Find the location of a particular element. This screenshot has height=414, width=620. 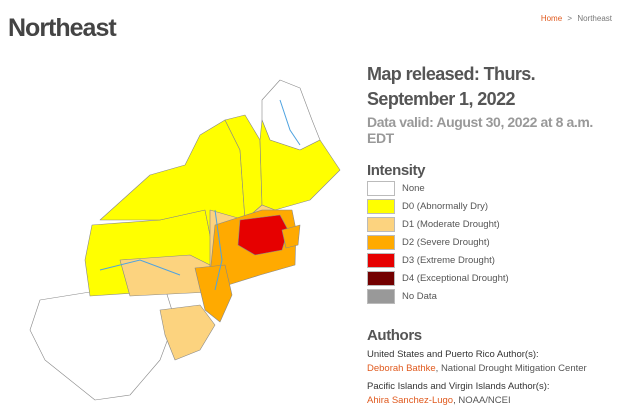

author-name: Ahira Sanchez-Lugo is located at coordinates (410, 400).